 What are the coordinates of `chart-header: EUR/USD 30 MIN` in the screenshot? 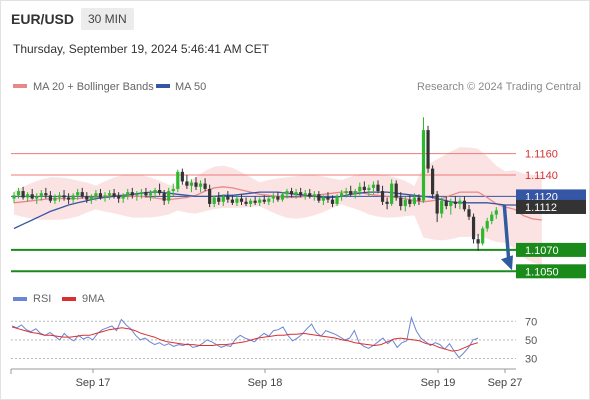 It's located at (295, 19).